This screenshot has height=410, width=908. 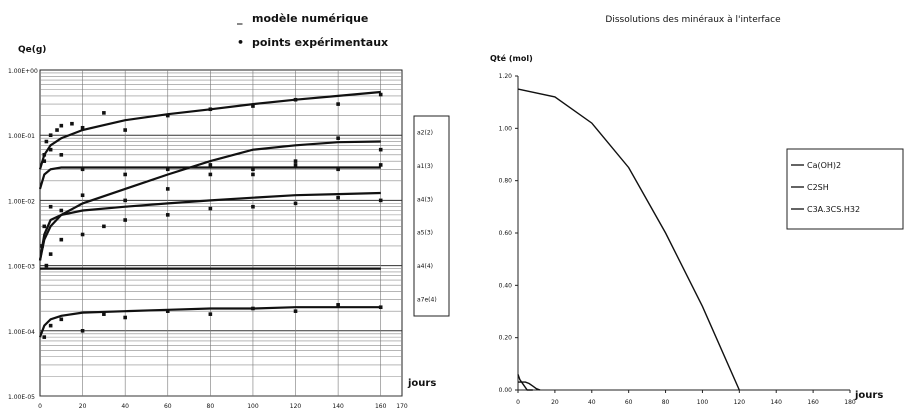 I want to click on right-y-tick-label: 0.60, so click(x=506, y=233).